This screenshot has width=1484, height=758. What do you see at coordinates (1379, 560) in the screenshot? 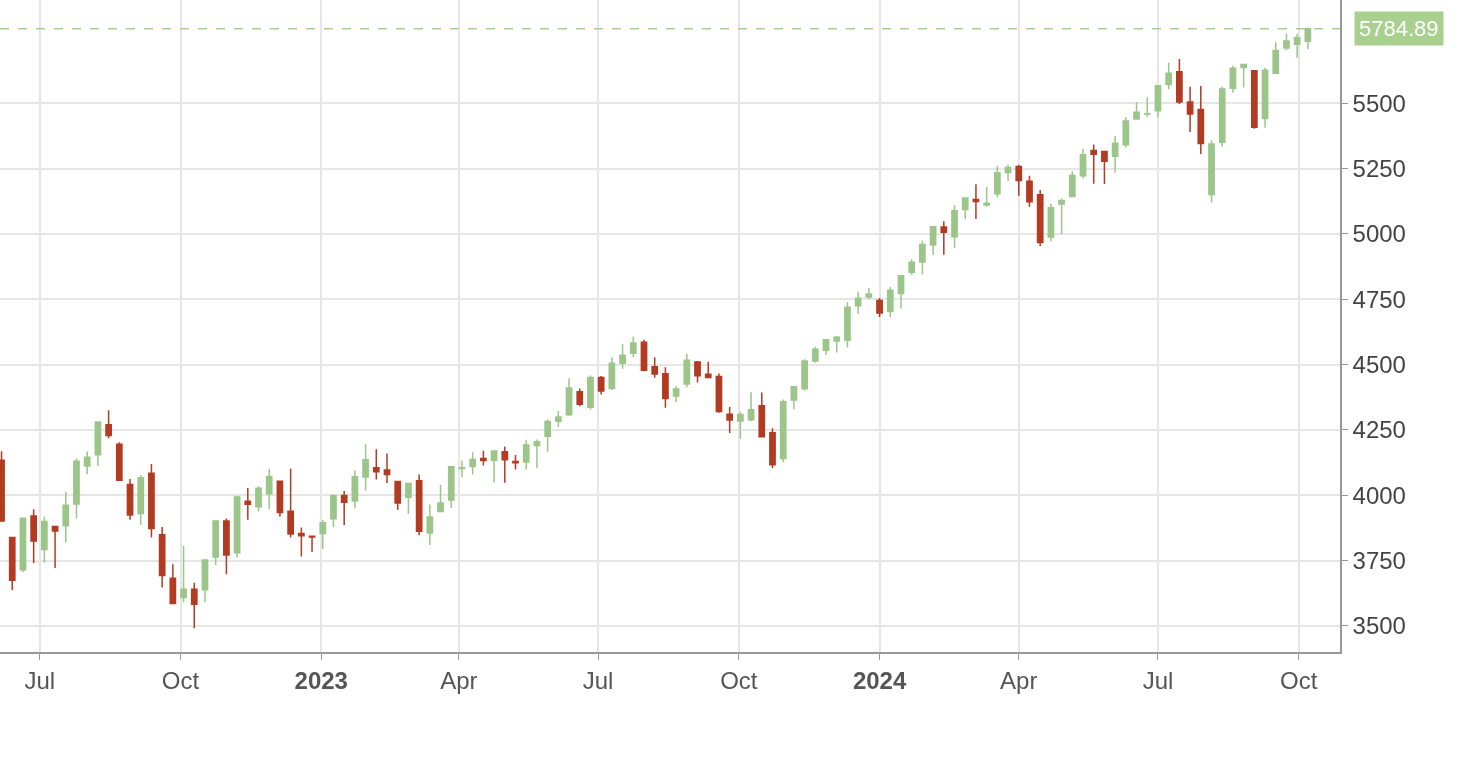
I see `y-tick-label: 3750` at bounding box center [1379, 560].